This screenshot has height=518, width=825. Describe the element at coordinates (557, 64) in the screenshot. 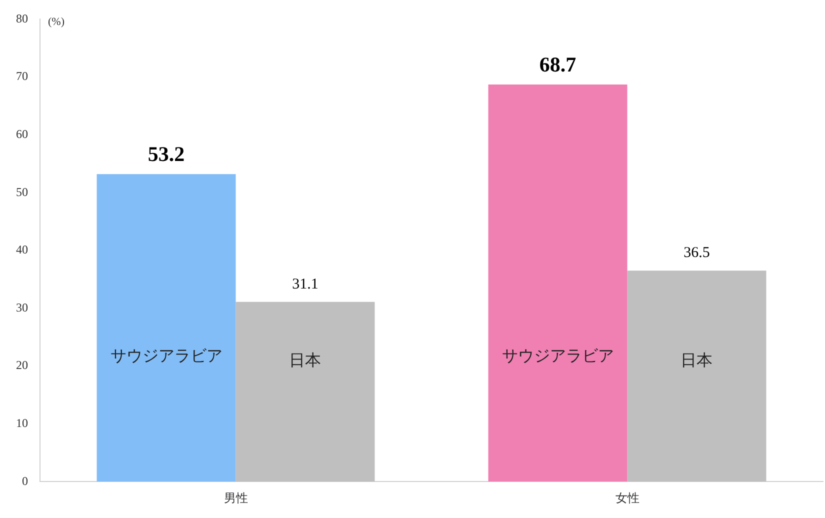

I see `data-label: 68.7` at that location.